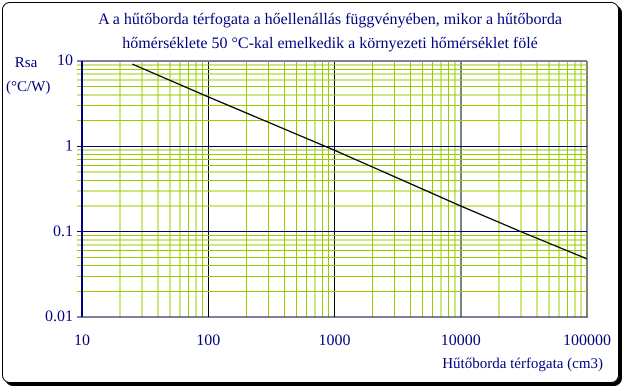 Image resolution: width=625 pixels, height=389 pixels. I want to click on x-tick-label: 100000, so click(587, 340).